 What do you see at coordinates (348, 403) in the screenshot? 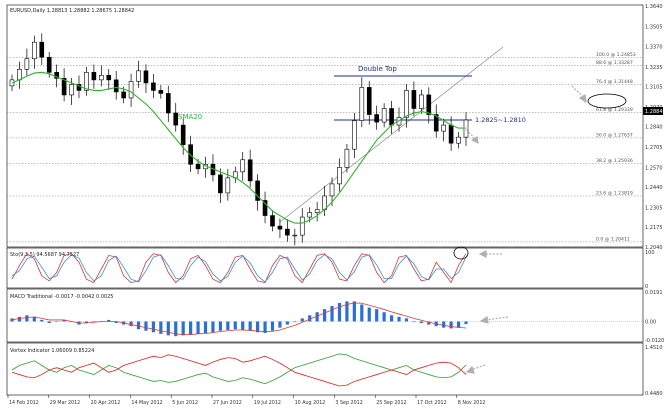
I see `date-label: 3 Sep 2012` at bounding box center [348, 403].